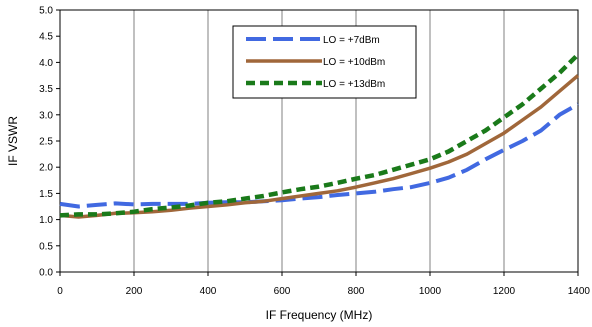 The width and height of the screenshot is (592, 327). What do you see at coordinates (46, 89) in the screenshot?
I see `y-tick-label: 3.5` at bounding box center [46, 89].